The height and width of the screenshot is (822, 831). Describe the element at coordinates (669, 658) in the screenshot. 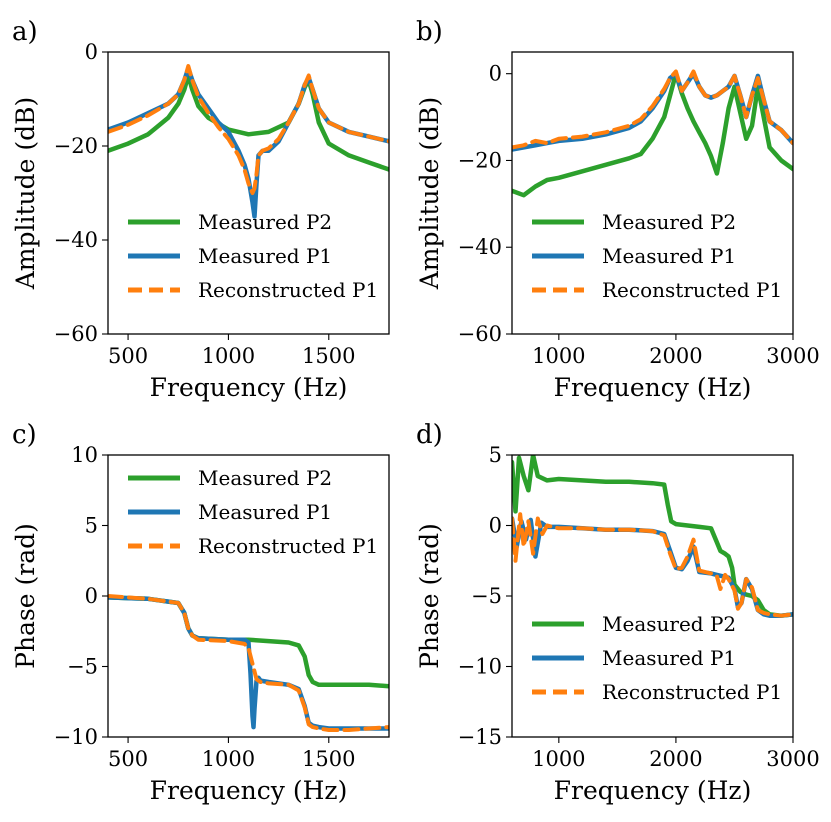

I see `panel-d-legend-label-measured-p1: Measured P1` at that location.